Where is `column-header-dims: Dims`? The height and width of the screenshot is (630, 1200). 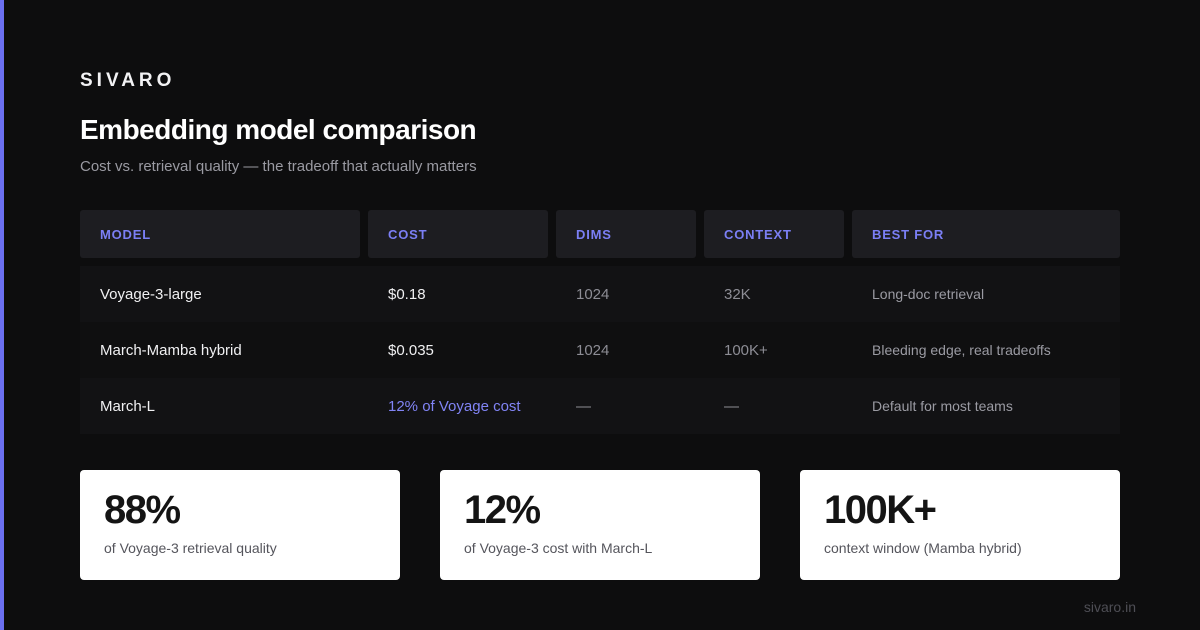
column-header-dims: Dims is located at coordinates (626, 234).